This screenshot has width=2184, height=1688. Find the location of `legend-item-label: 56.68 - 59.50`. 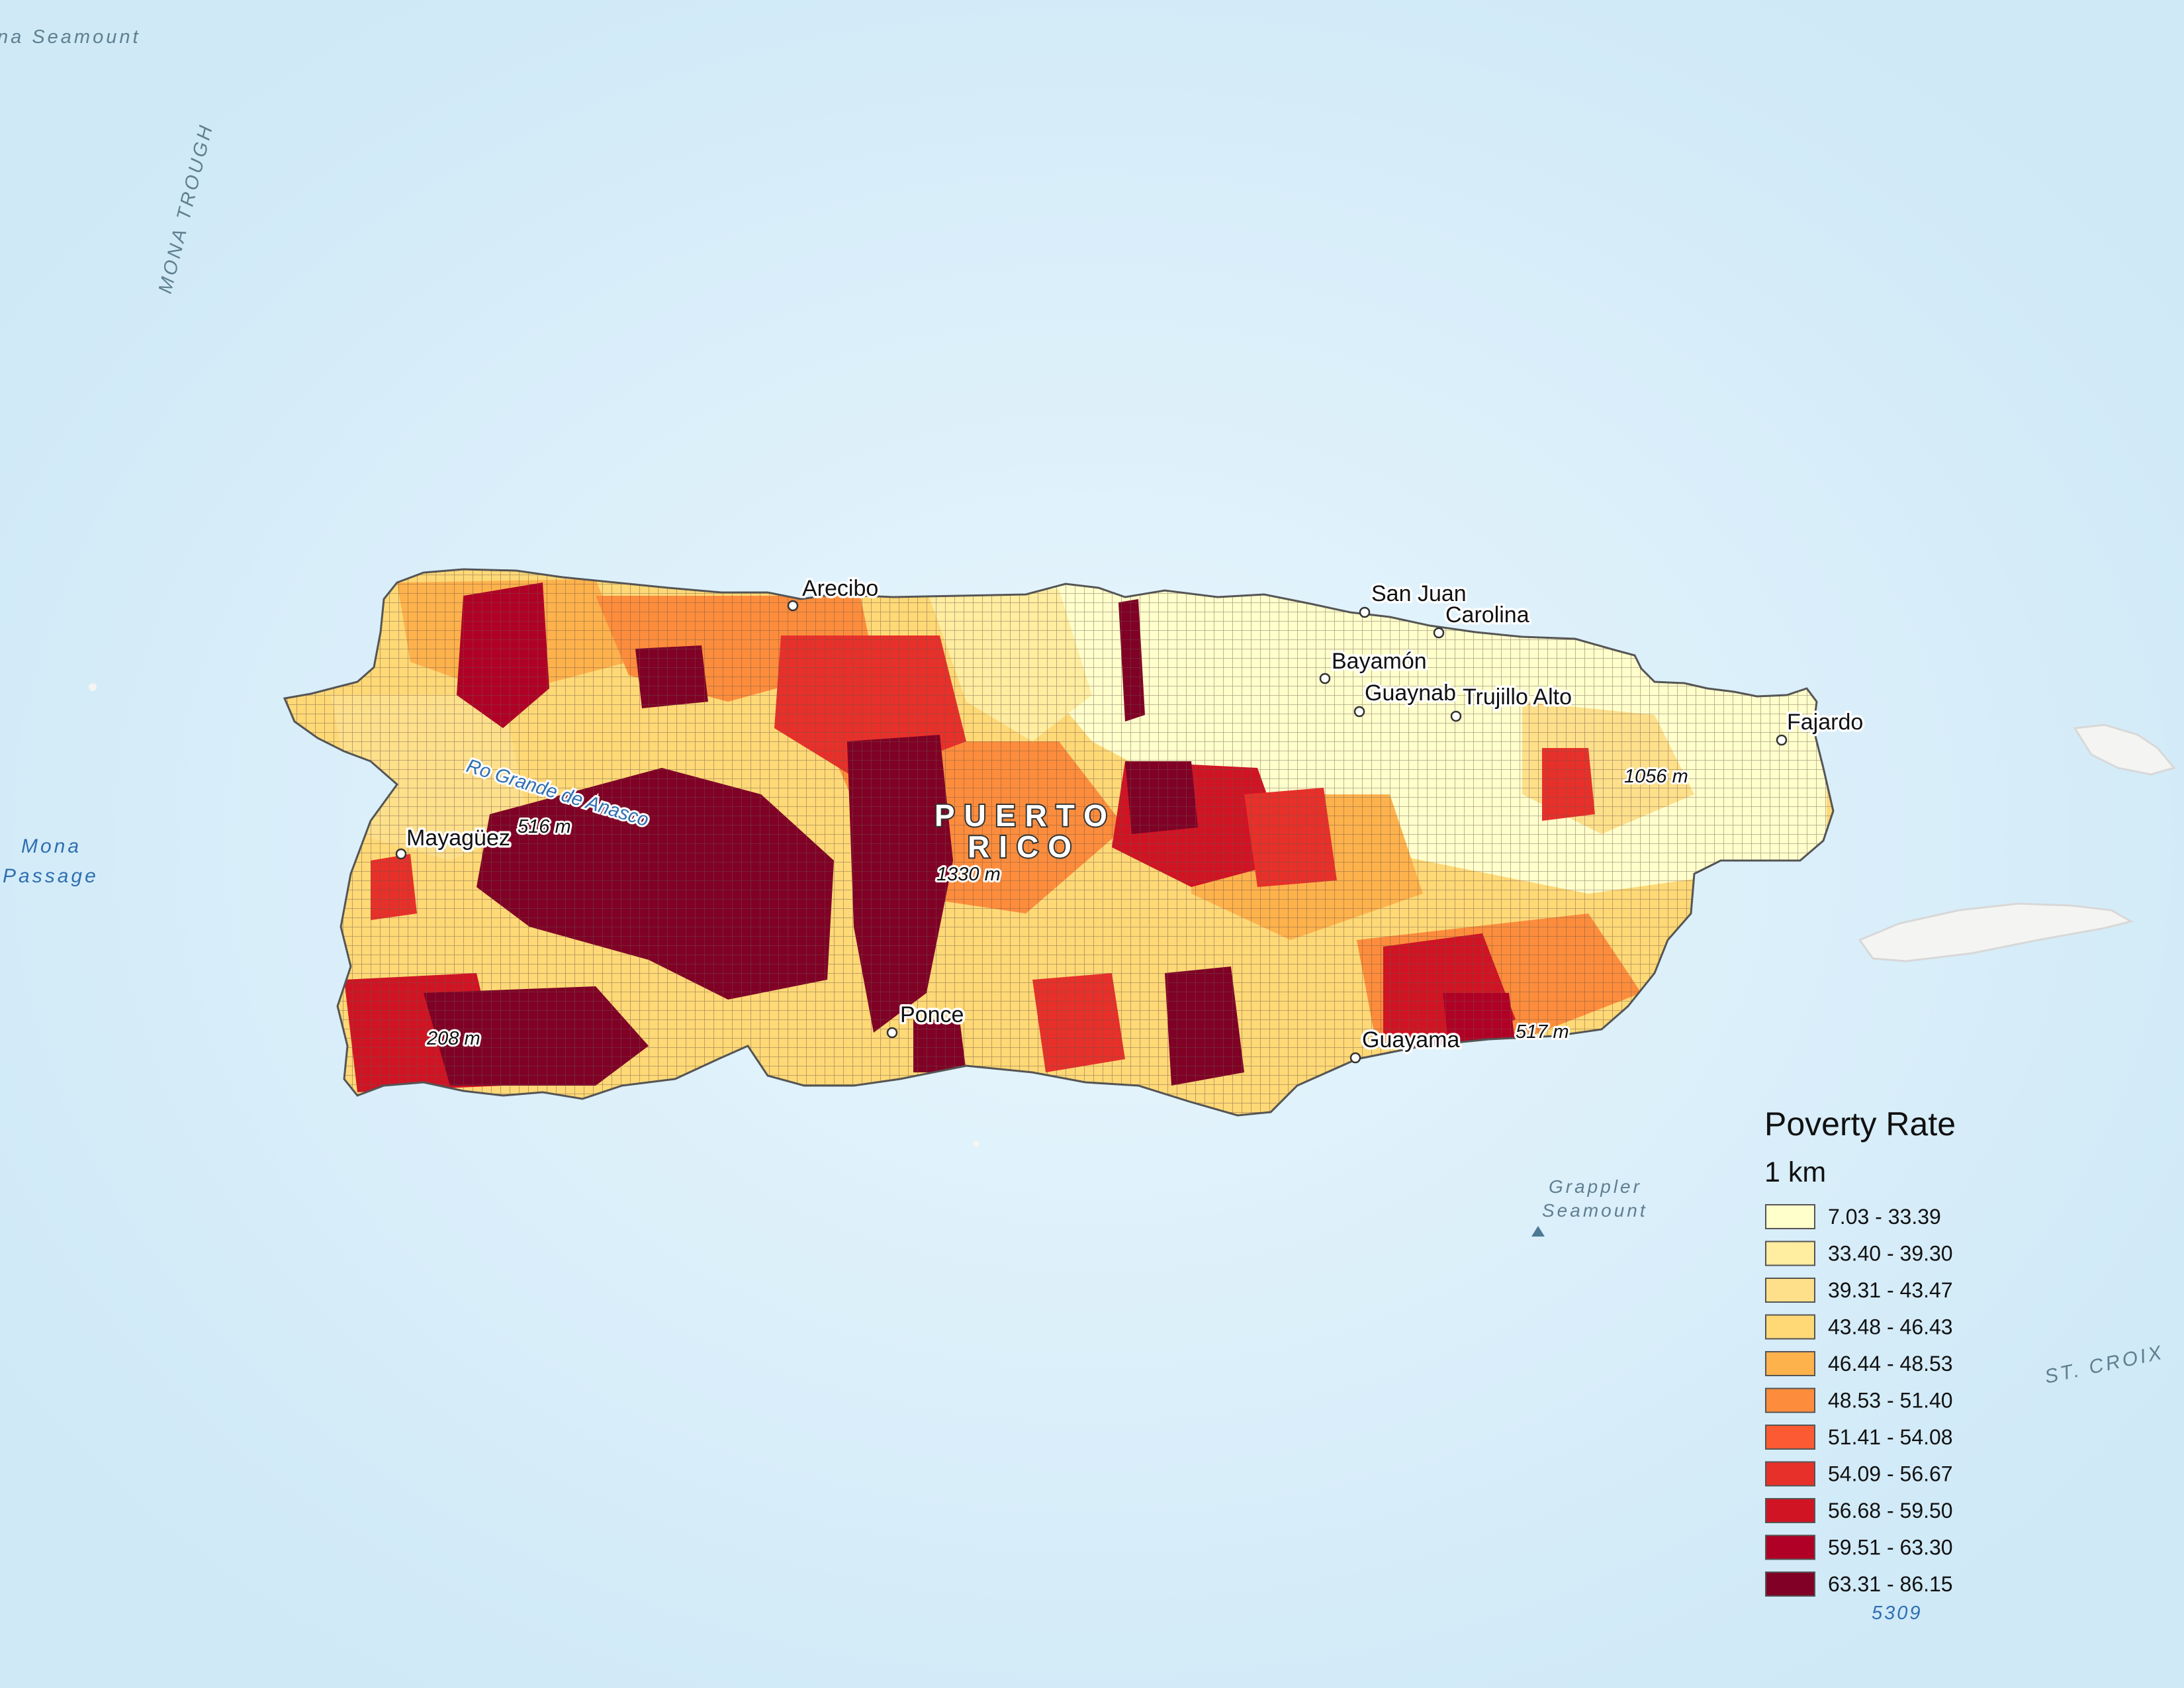

legend-item-label: 56.68 - 59.50 is located at coordinates (1891, 1511).